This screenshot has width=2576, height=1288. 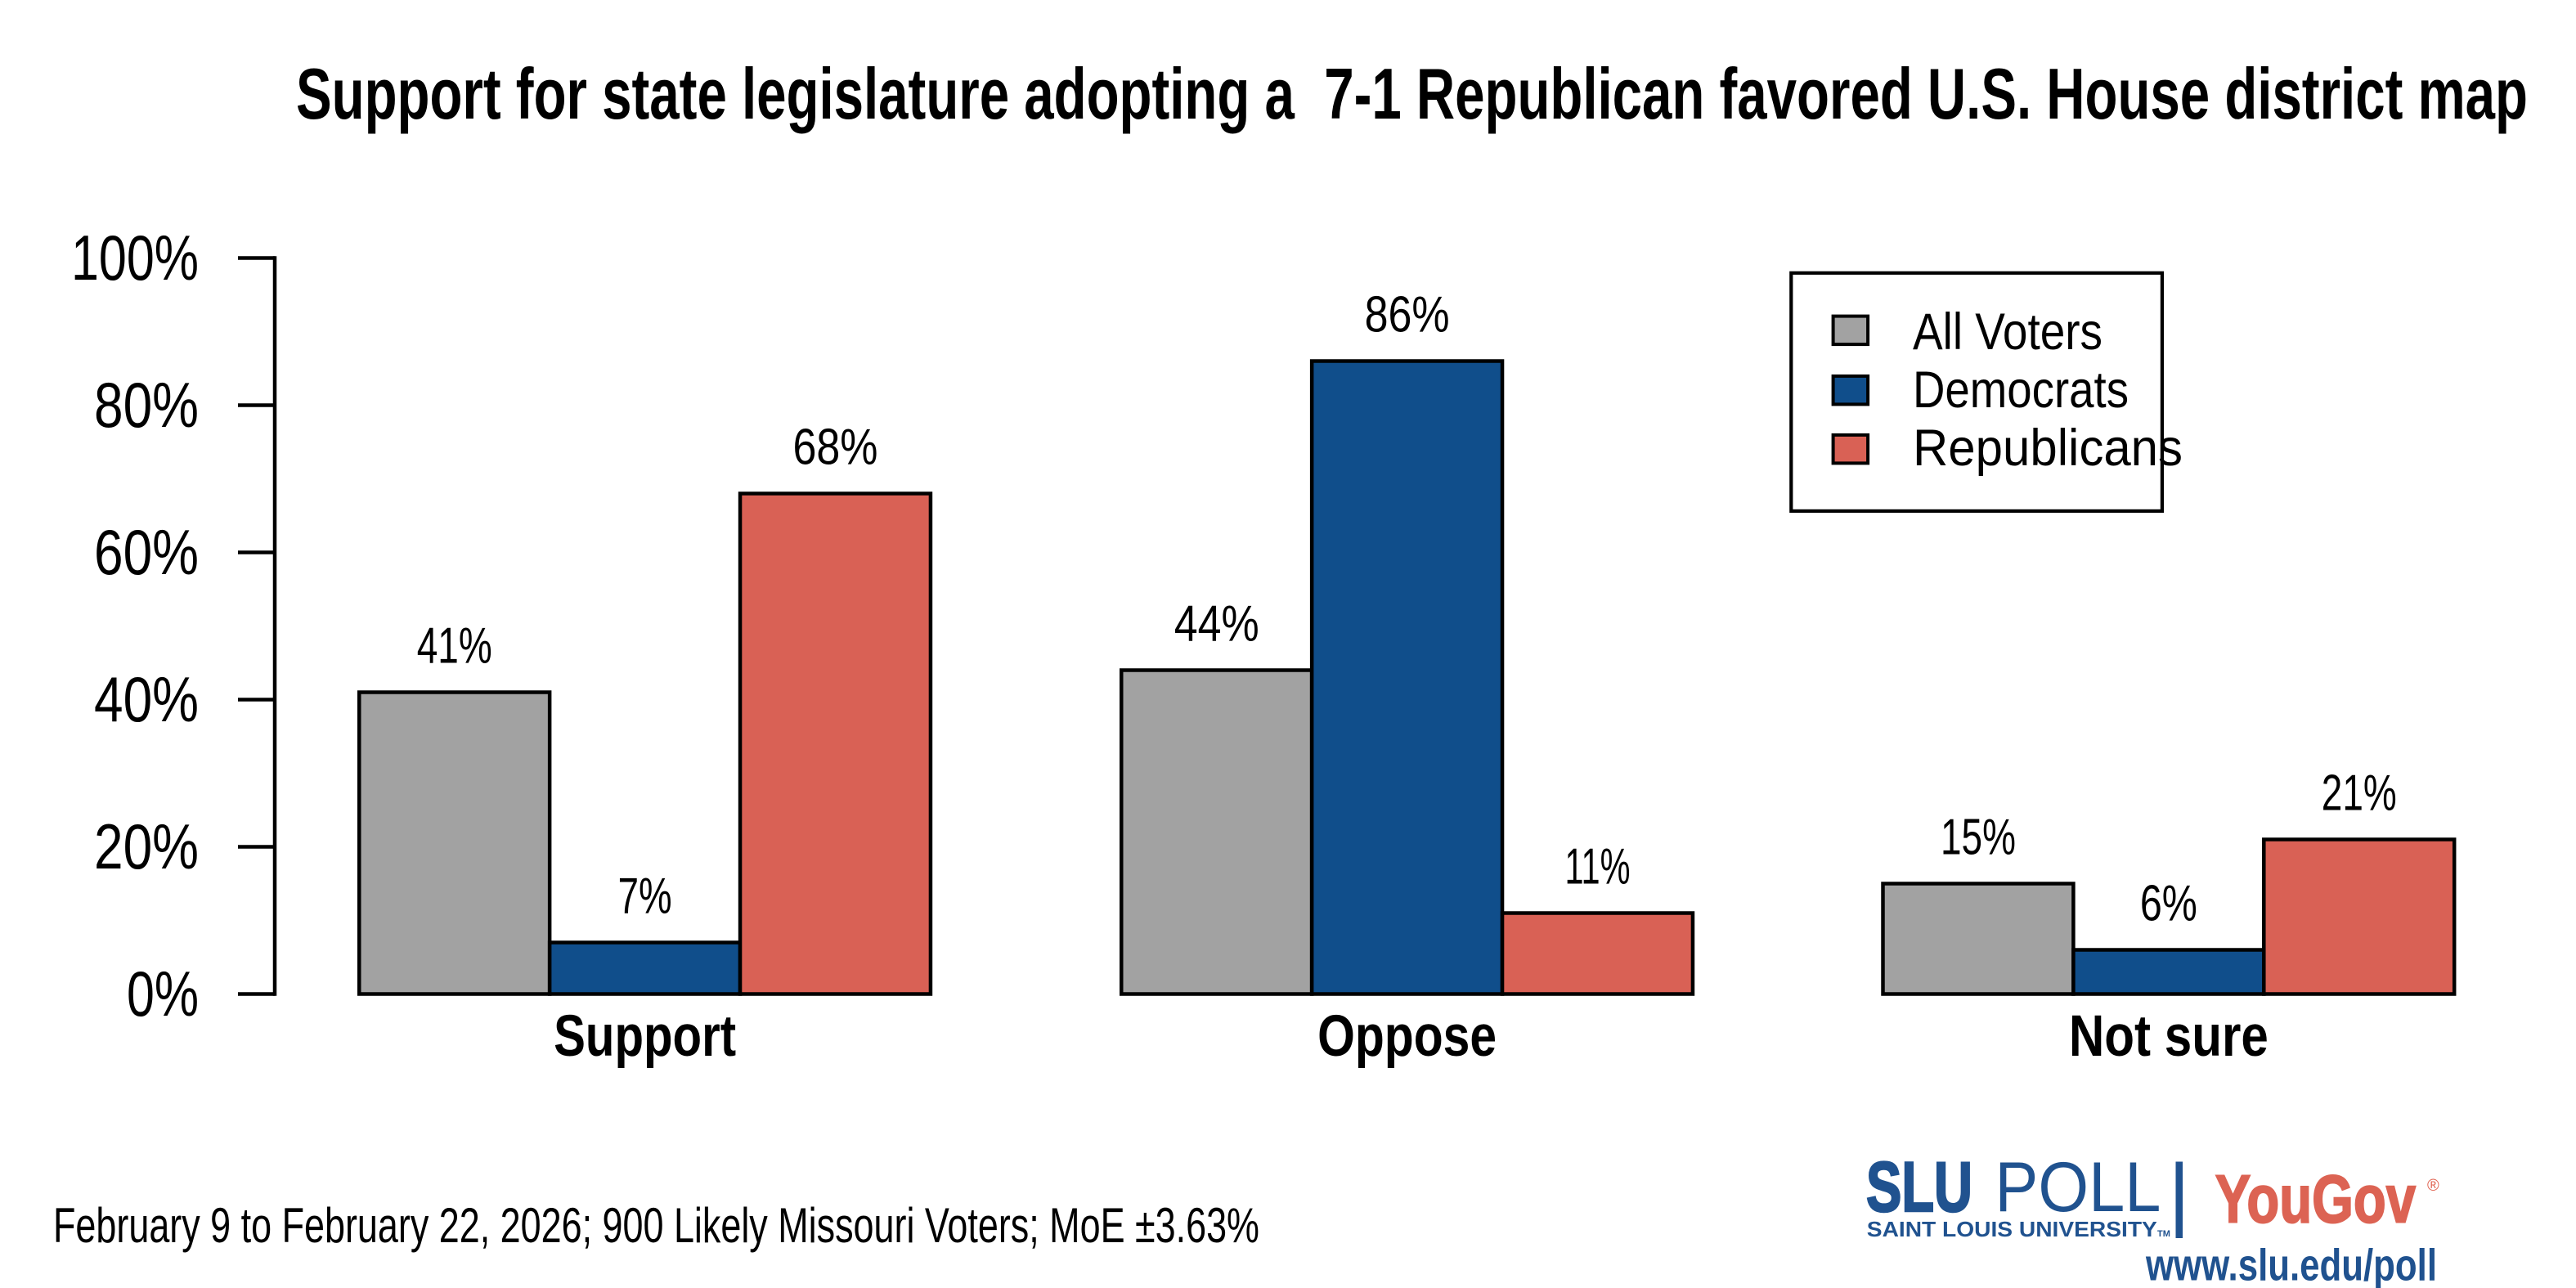 I want to click on svg-text: All Voters, so click(x=2008, y=332).